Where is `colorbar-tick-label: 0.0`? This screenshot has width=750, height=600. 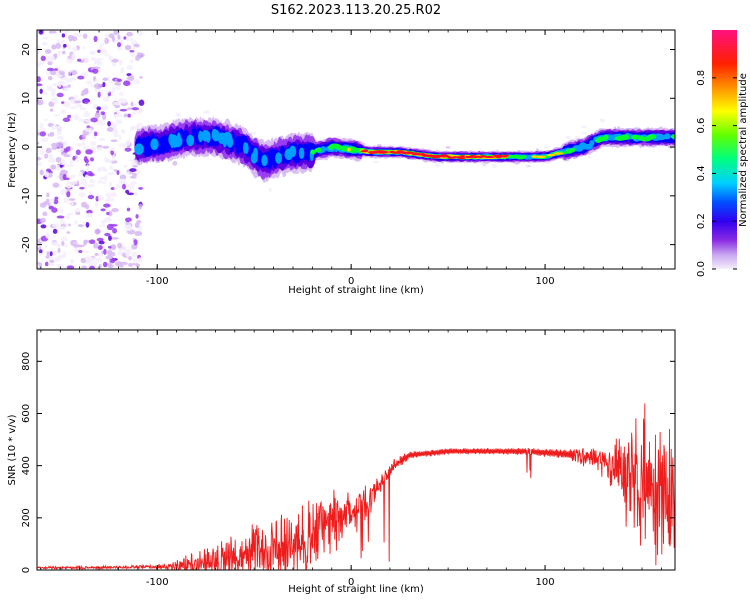 colorbar-tick-label: 0.0 is located at coordinates (701, 269).